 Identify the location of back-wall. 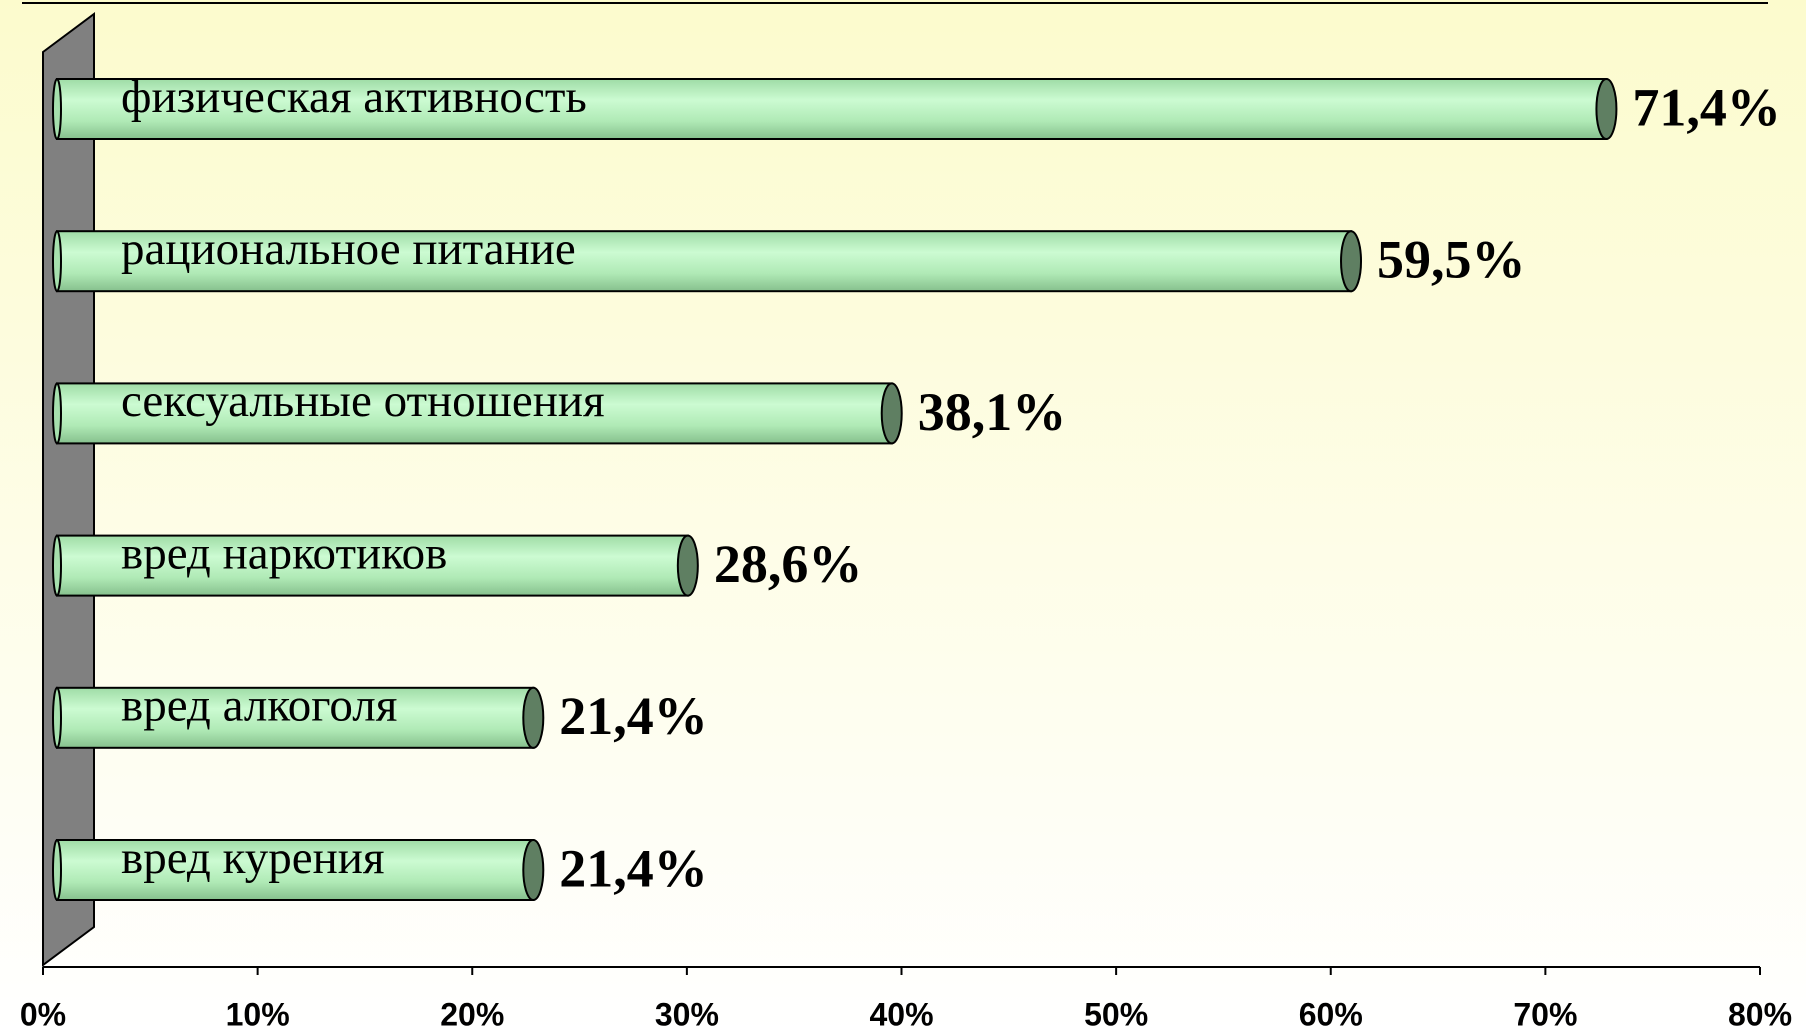
(68, 489).